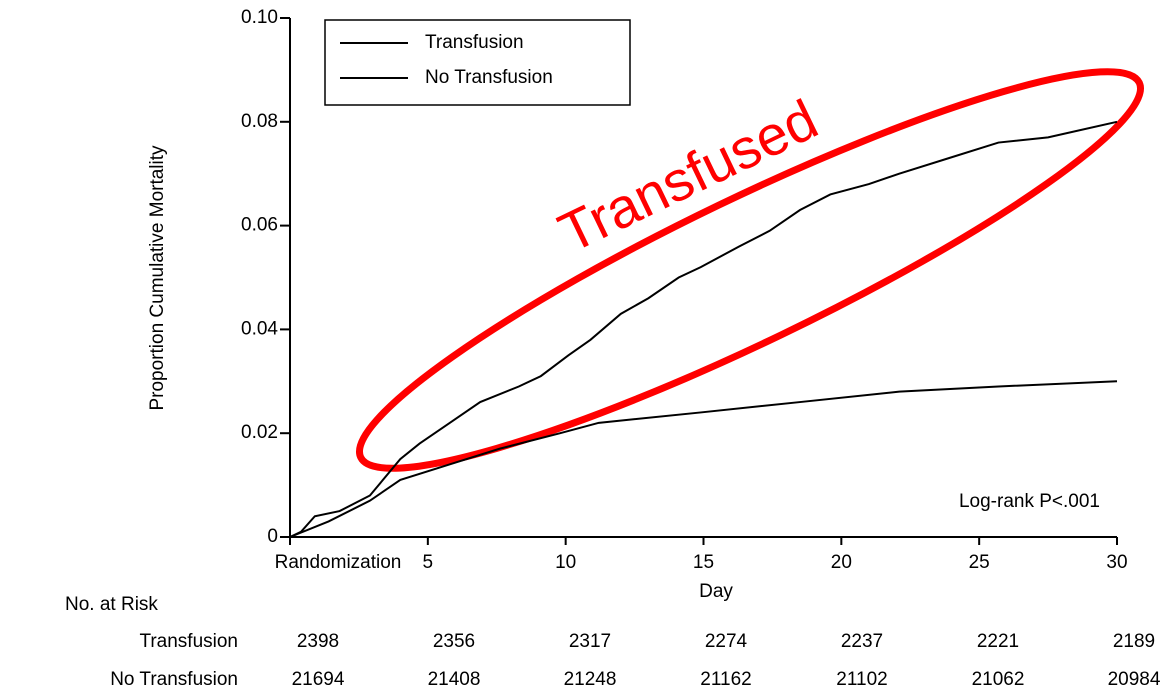 The image size is (1162, 693). I want to click on risk-value: 2356, so click(454, 641).